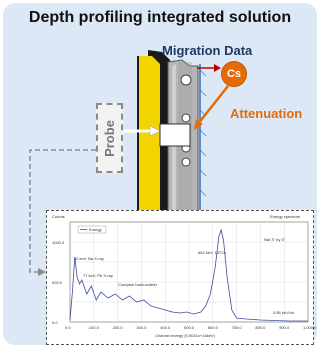  What do you see at coordinates (57, 282) in the screenshot?
I see `y-tick-label: 500.0` at bounding box center [57, 282].